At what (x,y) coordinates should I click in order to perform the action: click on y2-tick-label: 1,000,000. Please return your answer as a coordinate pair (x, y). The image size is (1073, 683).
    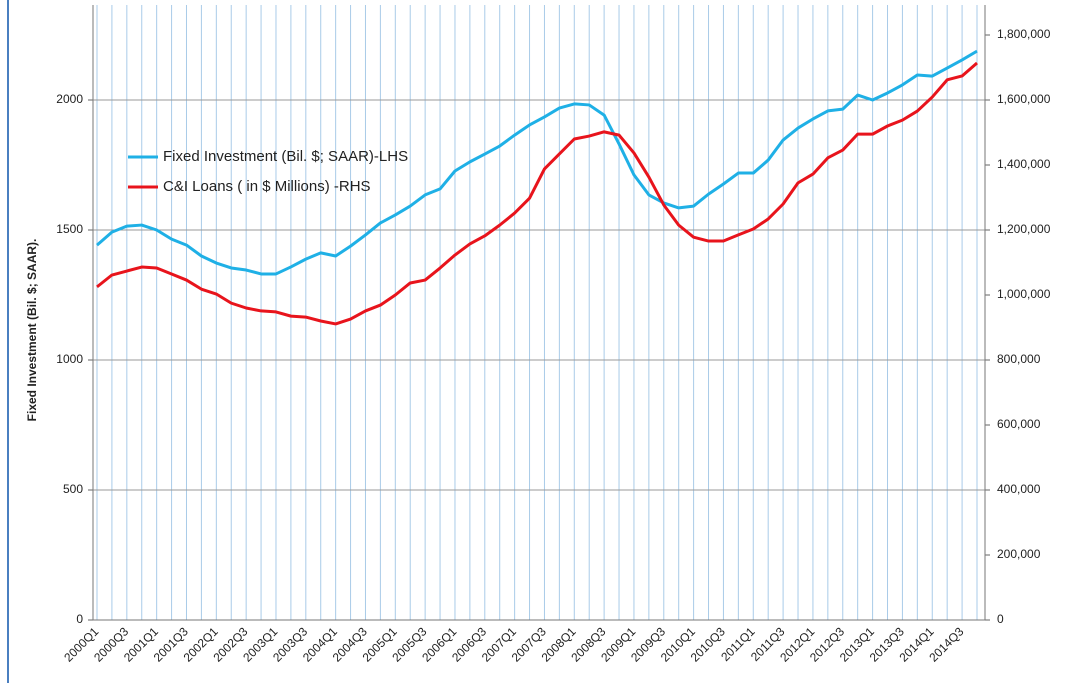
    Looking at the image, I should click on (1024, 294).